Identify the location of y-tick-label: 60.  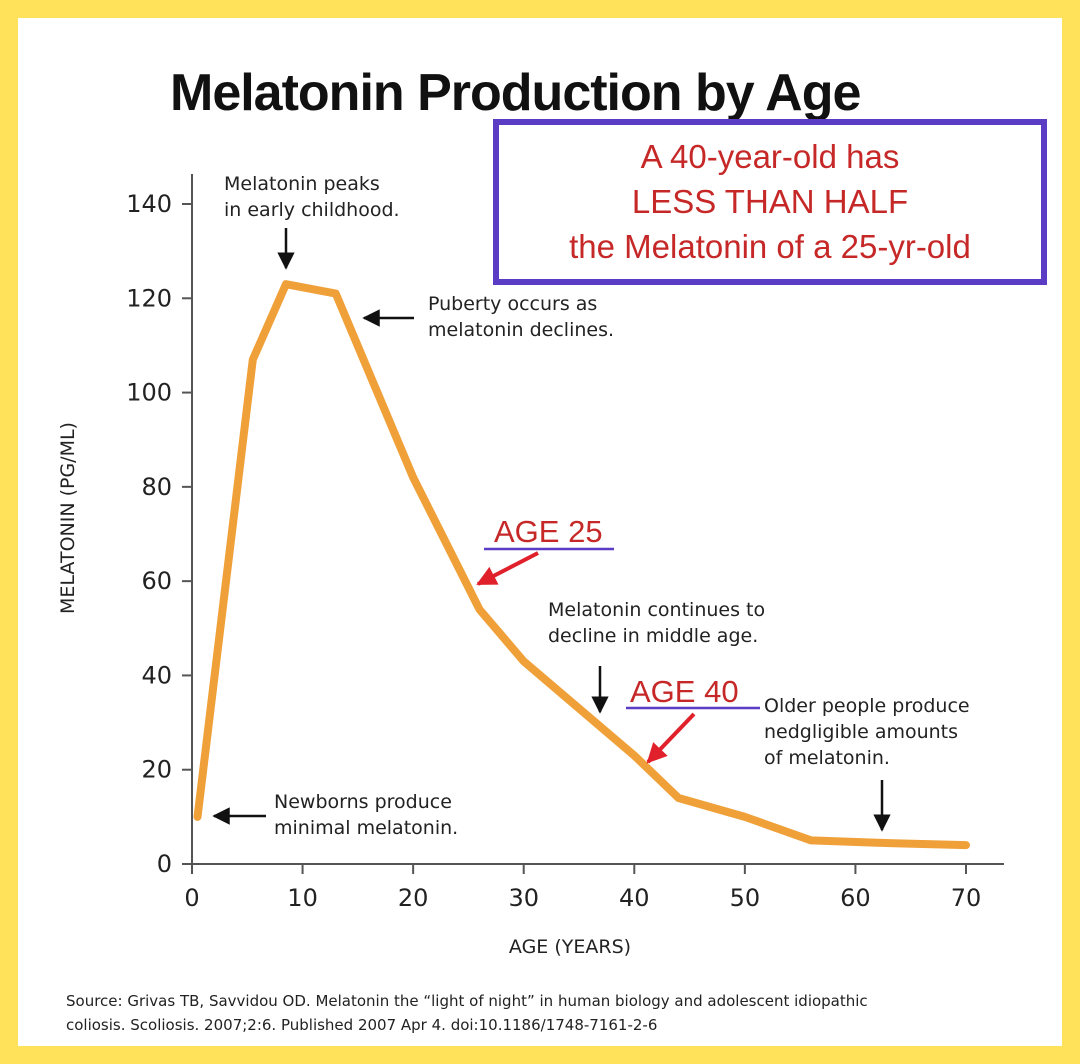
(156, 581).